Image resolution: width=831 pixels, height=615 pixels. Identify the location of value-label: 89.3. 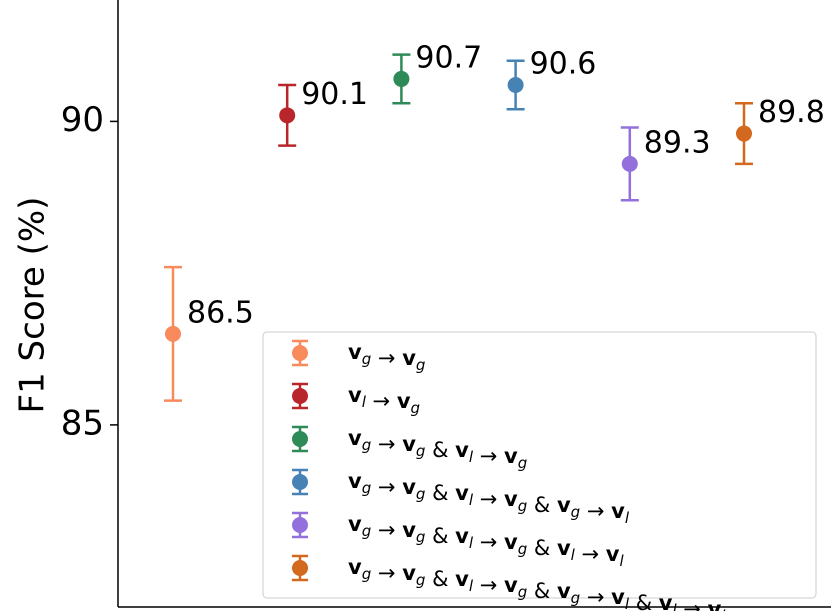
(677, 142).